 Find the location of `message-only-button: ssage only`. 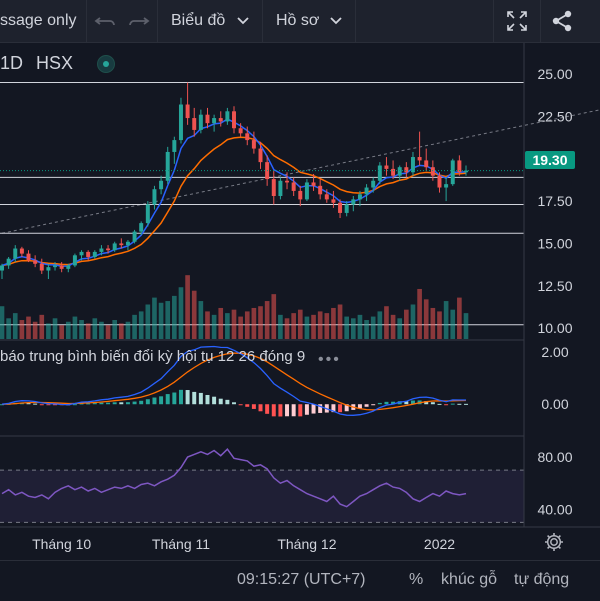

message-only-button: ssage only is located at coordinates (38, 20).